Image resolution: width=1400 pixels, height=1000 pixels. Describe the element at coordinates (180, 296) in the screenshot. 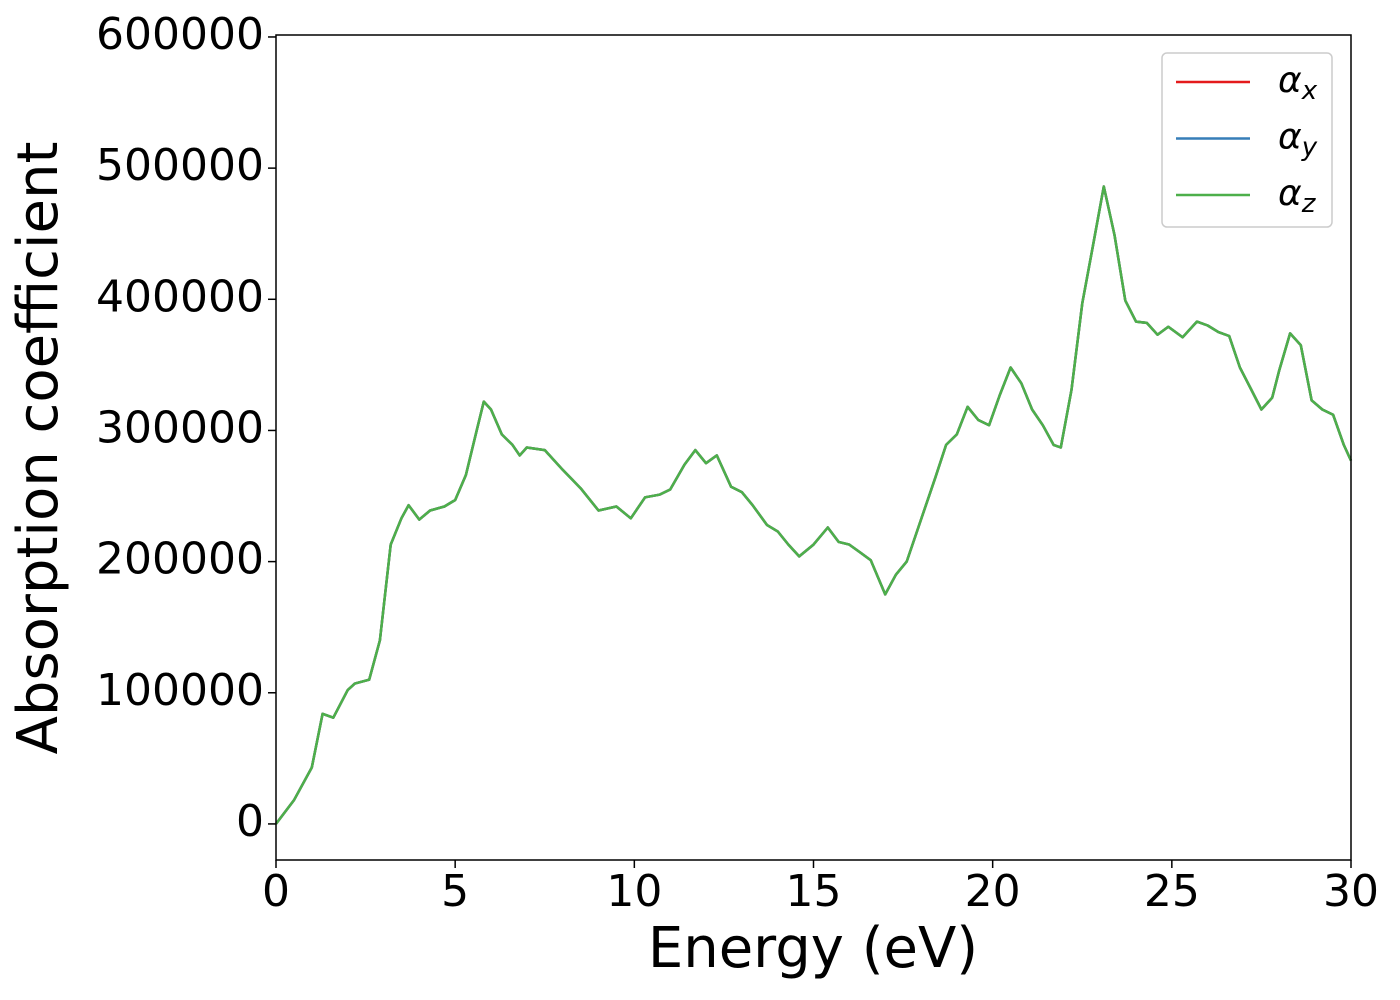

I see `y-tick-label: 400000` at that location.